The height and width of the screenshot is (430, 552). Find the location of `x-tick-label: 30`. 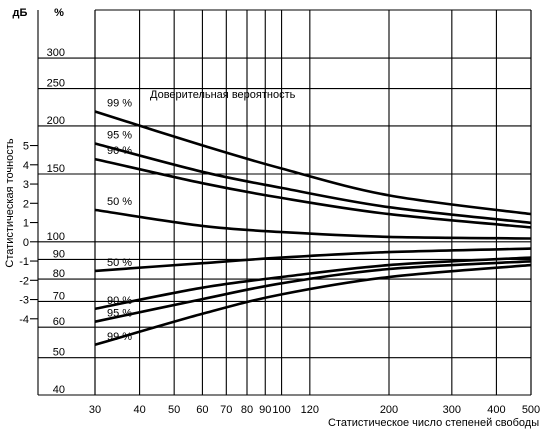

x-tick-label: 30 is located at coordinates (95, 410).